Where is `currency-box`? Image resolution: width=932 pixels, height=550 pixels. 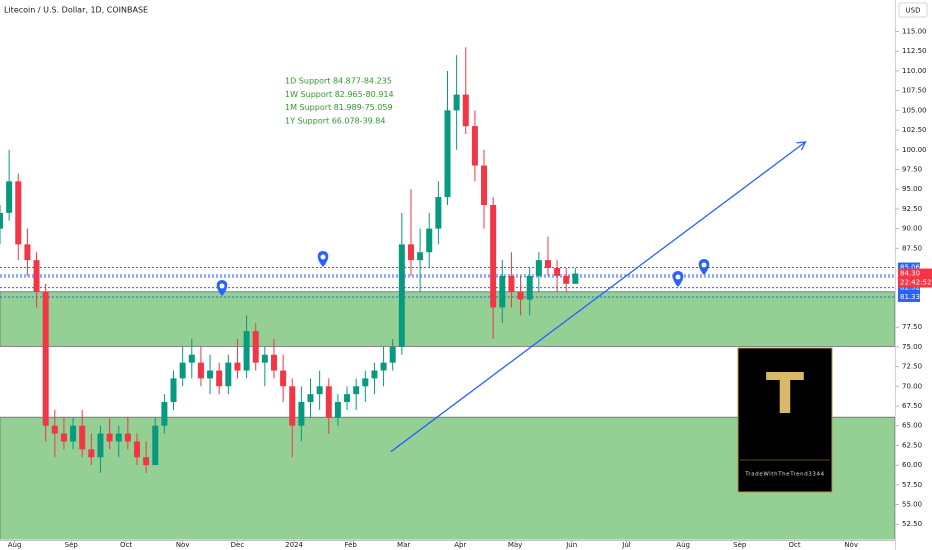
currency-box is located at coordinates (913, 10).